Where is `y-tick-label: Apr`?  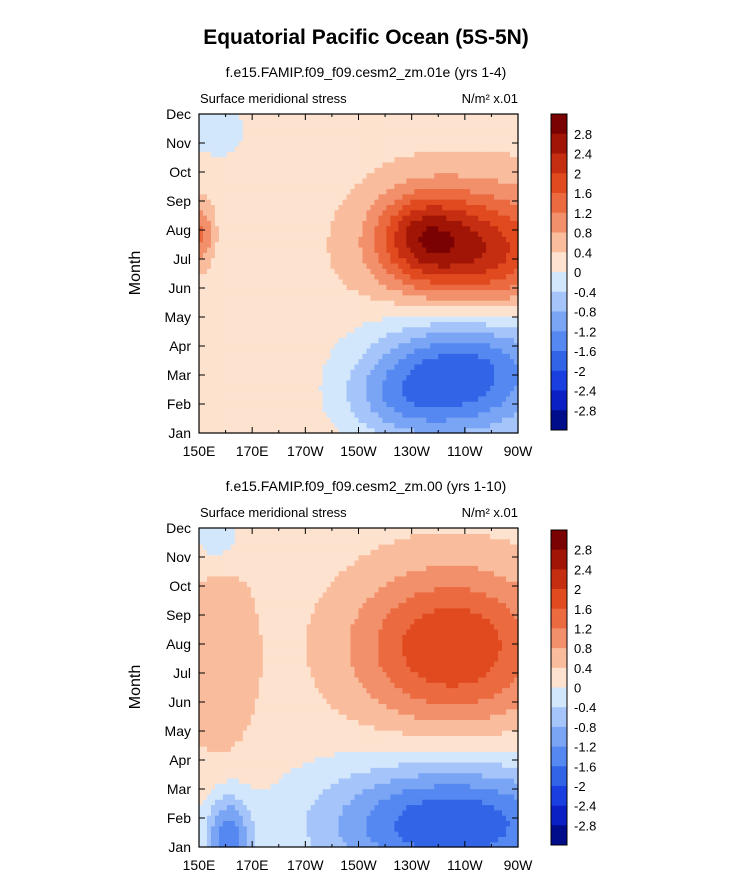
y-tick-label: Apr is located at coordinates (180, 346).